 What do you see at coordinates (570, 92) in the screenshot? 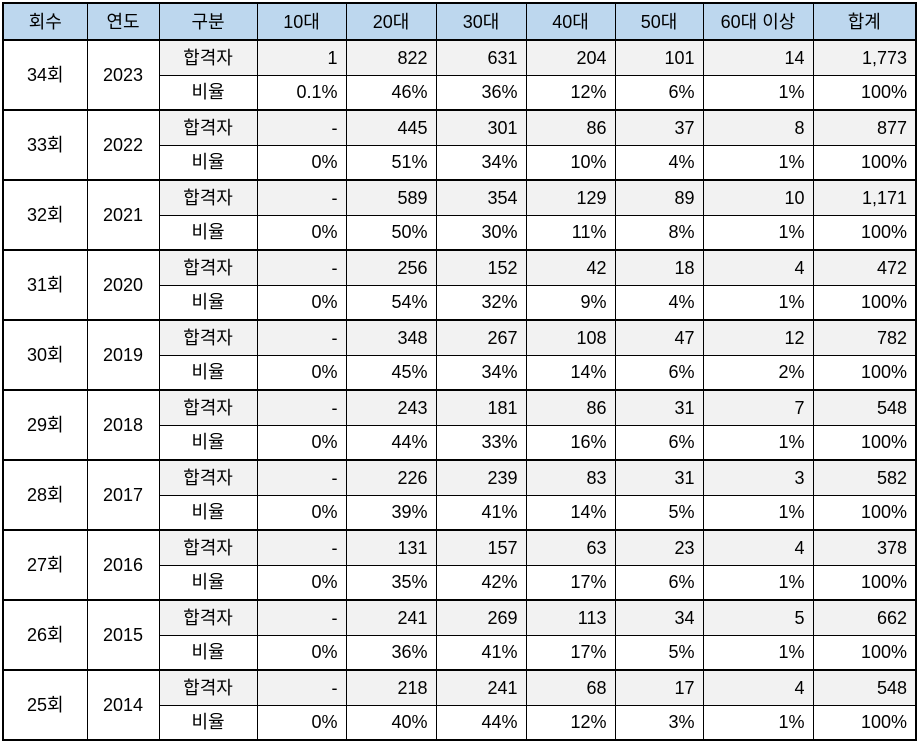
I see `value-cell: 12%` at bounding box center [570, 92].